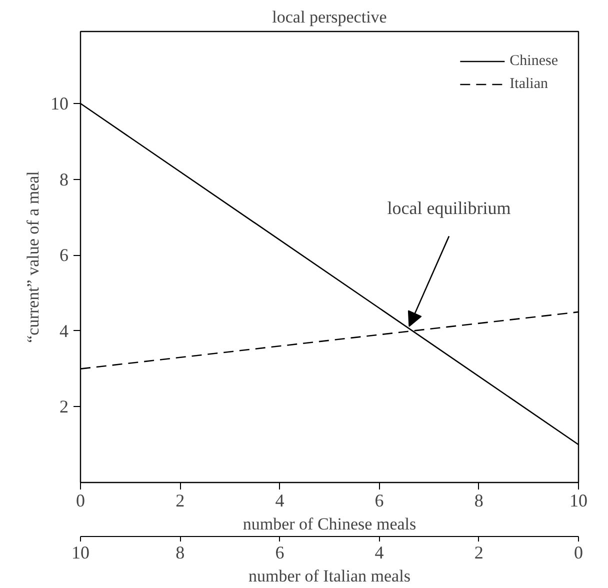  I want to click on x-axis-title: number of Chinese meals, so click(329, 524).